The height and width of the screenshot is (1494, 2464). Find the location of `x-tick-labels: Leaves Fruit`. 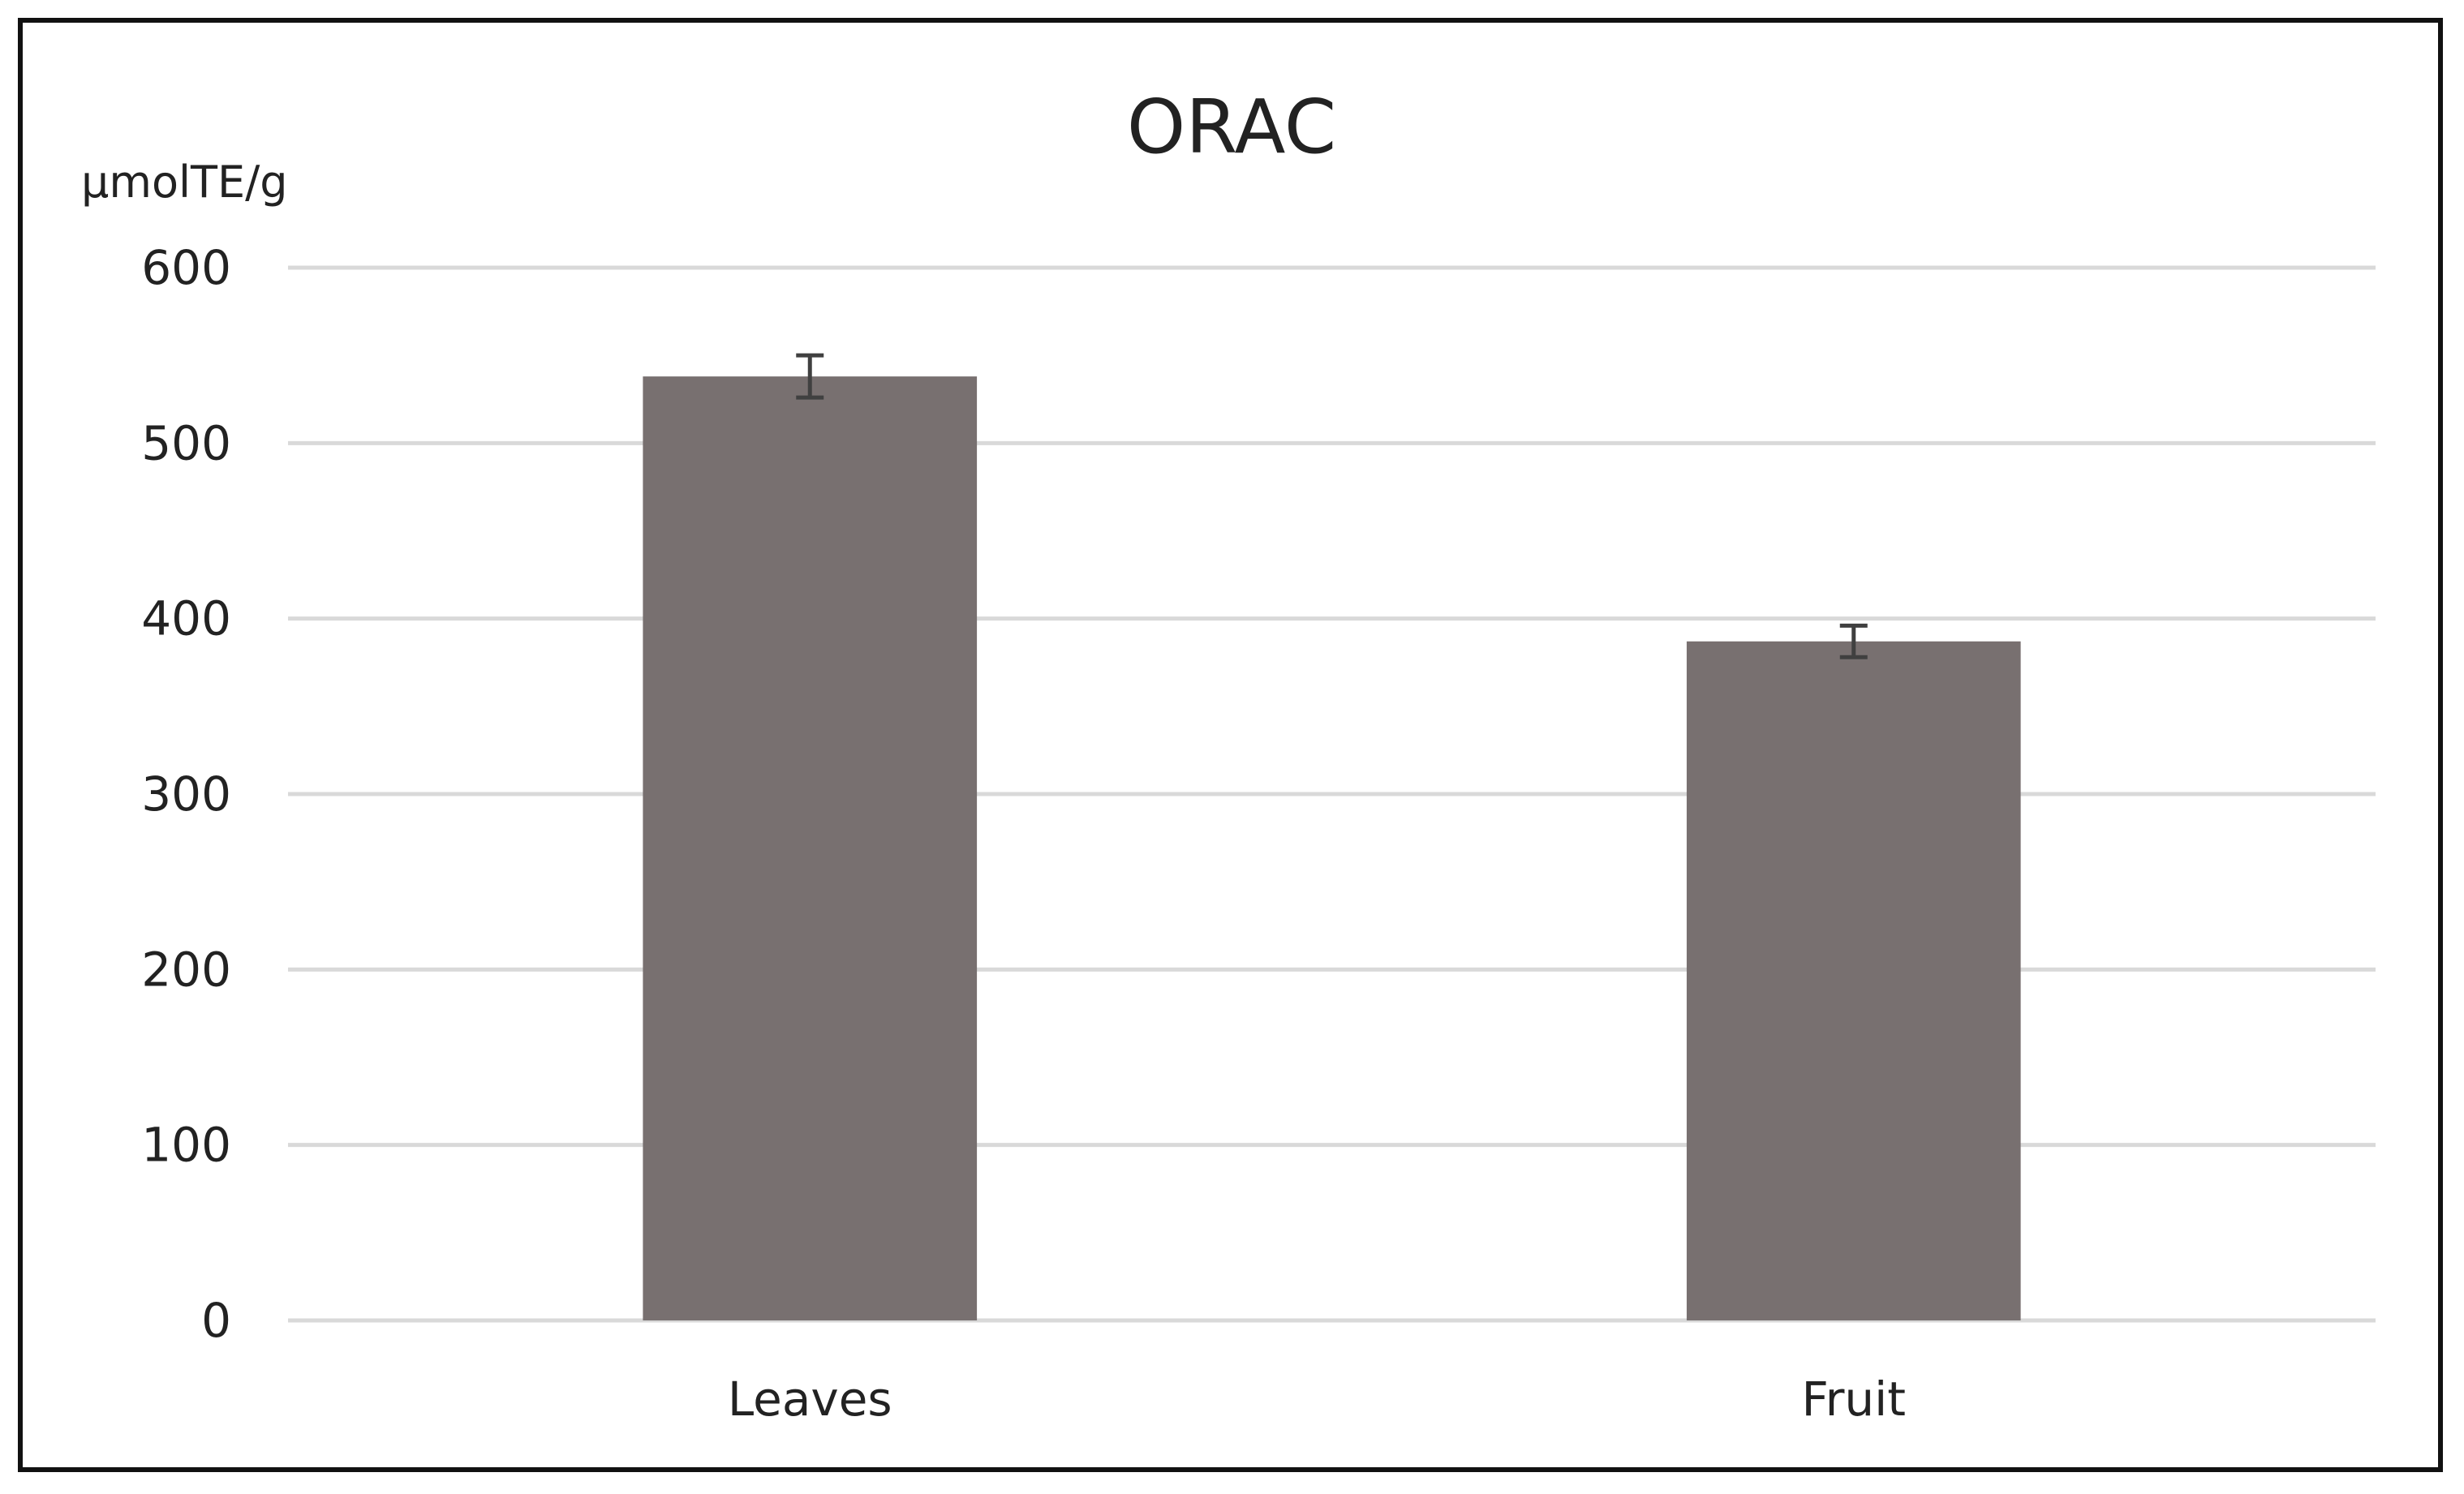

x-tick-labels: Leaves Fruit is located at coordinates (1317, 1399).